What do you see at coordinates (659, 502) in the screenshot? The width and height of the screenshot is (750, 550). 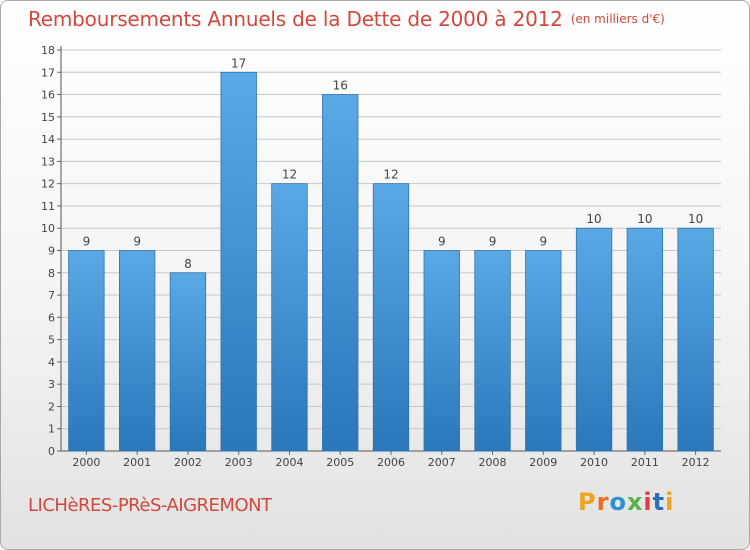 I see `logo-letter: t` at bounding box center [659, 502].